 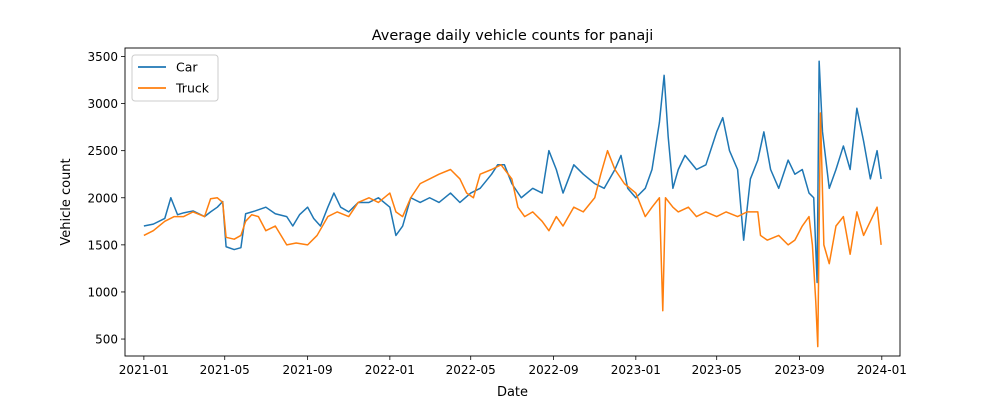 What do you see at coordinates (882, 370) in the screenshot?
I see `x-tick-label: 2024-01` at bounding box center [882, 370].